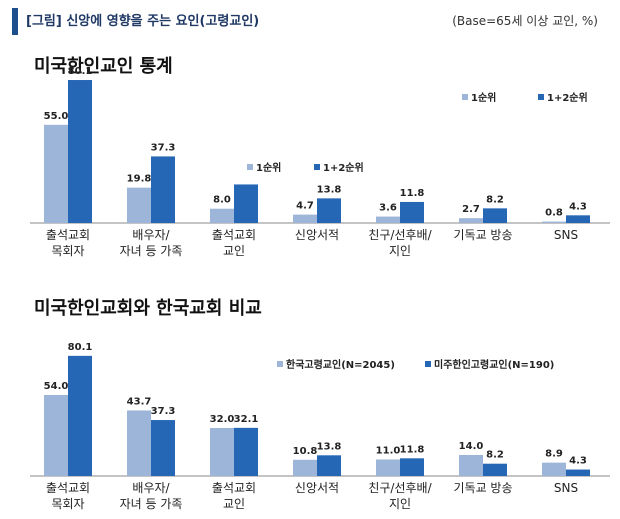  What do you see at coordinates (305, 206) in the screenshot?
I see `chart1-value-label-s1-4: 4.7` at bounding box center [305, 206].